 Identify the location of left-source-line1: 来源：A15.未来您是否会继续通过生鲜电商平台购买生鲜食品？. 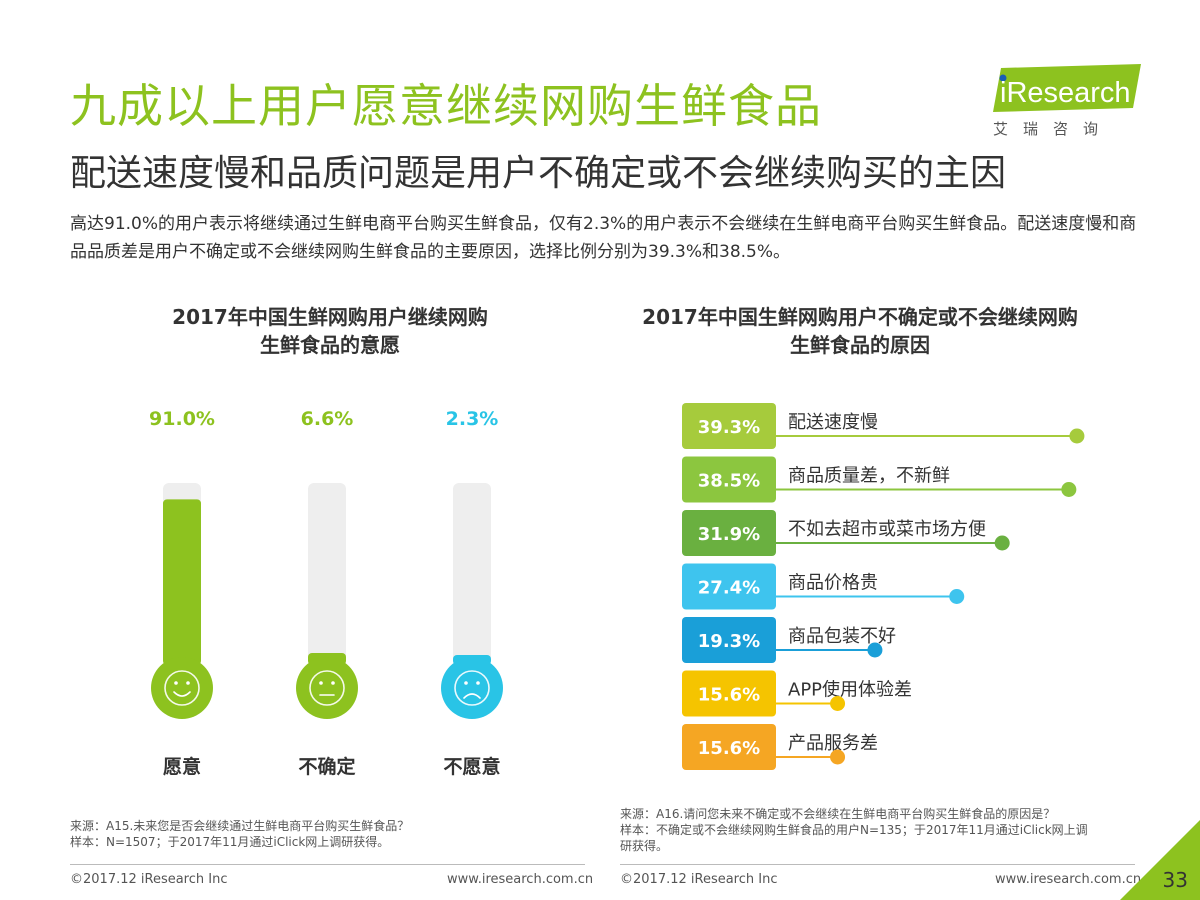
(240, 826).